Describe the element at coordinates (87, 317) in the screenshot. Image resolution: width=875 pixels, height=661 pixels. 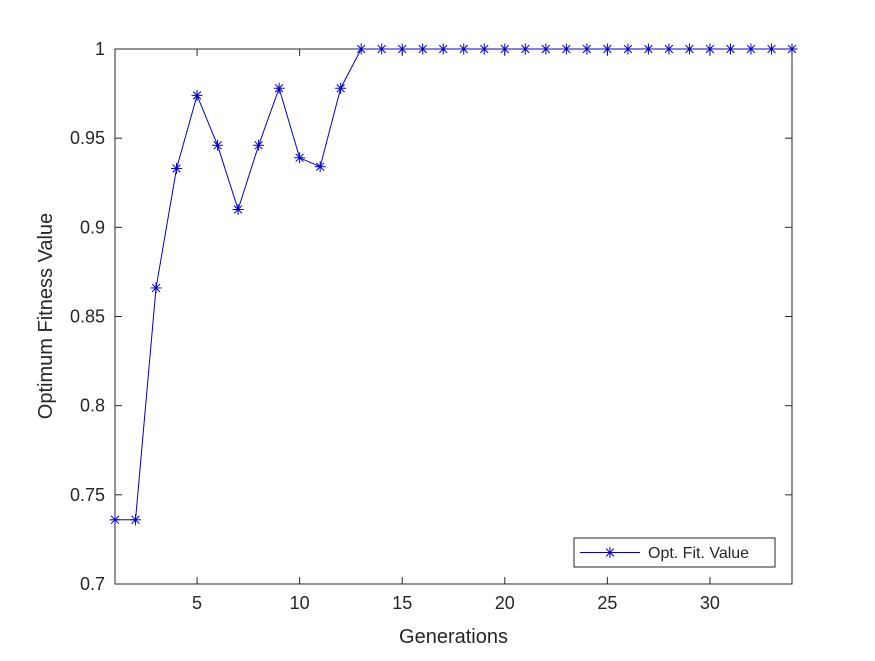
I see `y-tick-label: 0.85` at that location.